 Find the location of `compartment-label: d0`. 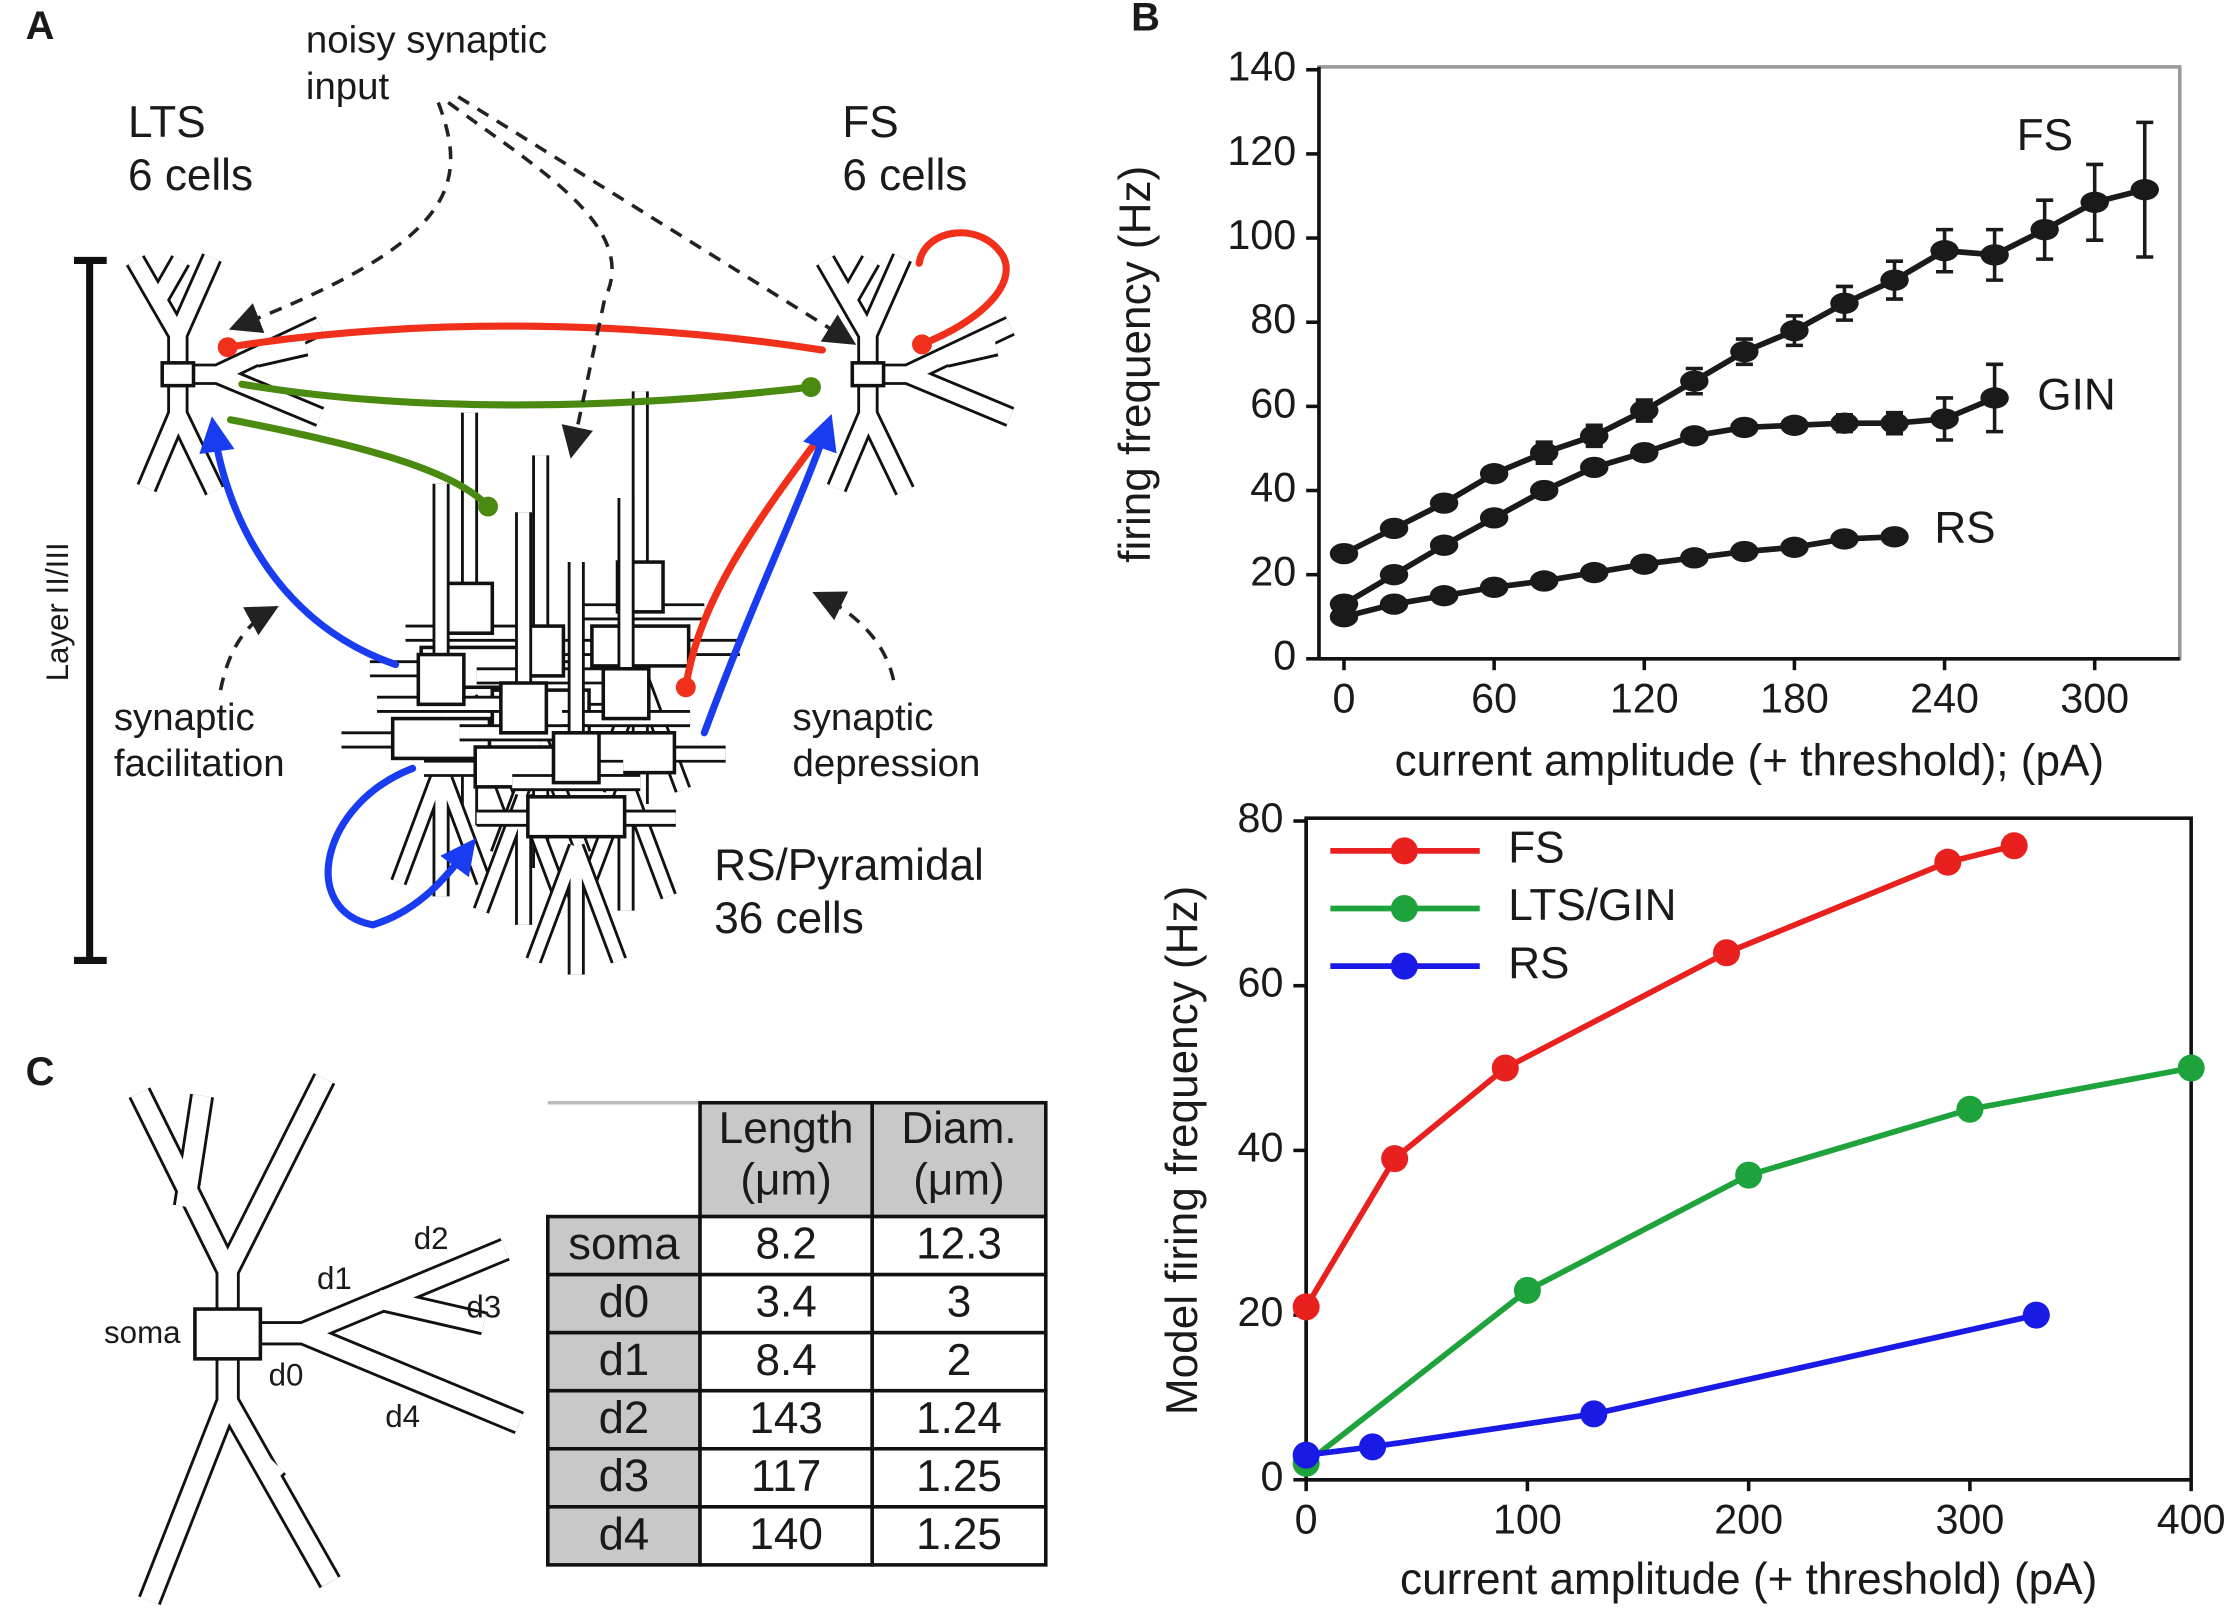

compartment-label: d0 is located at coordinates (286, 1375).